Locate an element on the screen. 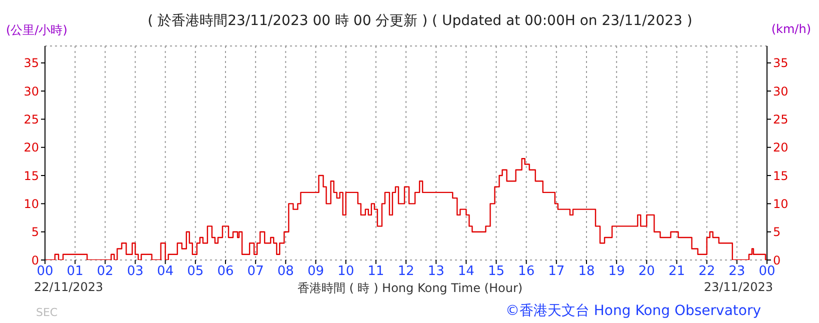 The height and width of the screenshot is (323, 819). x-tick-label: 07 is located at coordinates (255, 272).